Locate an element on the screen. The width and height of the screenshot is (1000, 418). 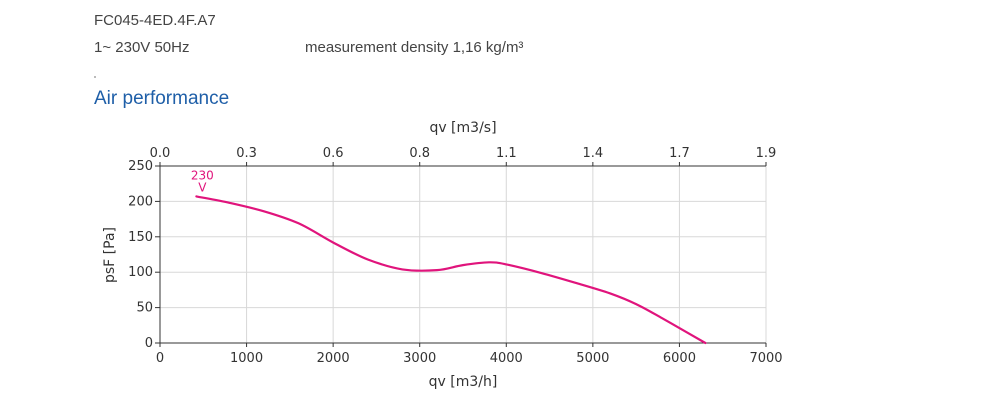
x2-tick-label: 0.6 is located at coordinates (333, 153).